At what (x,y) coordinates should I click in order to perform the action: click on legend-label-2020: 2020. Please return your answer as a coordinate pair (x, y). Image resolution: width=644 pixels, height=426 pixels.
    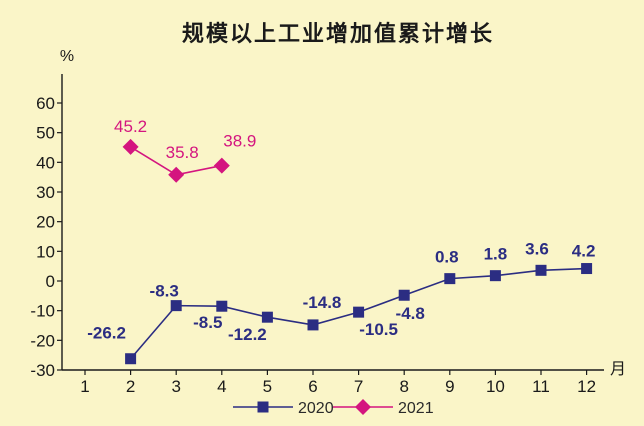
    Looking at the image, I should click on (316, 408).